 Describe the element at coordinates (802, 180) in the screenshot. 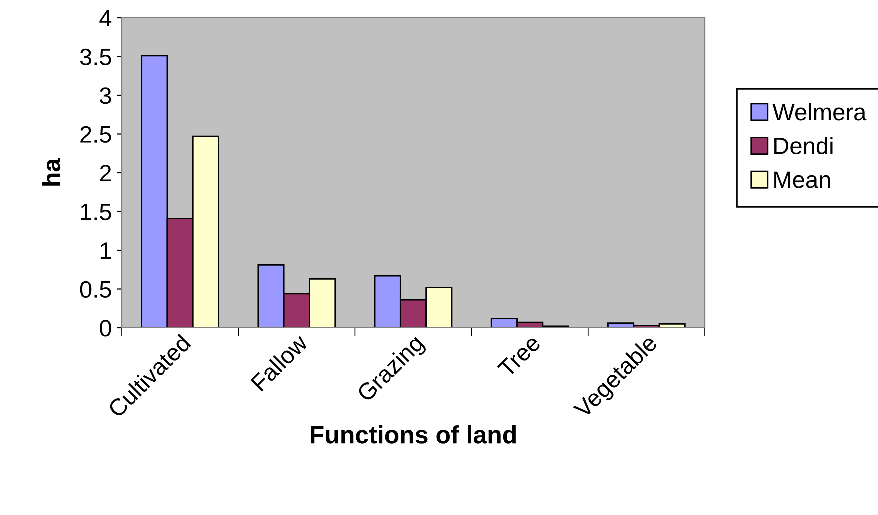

I see `legend-label: Mean` at that location.